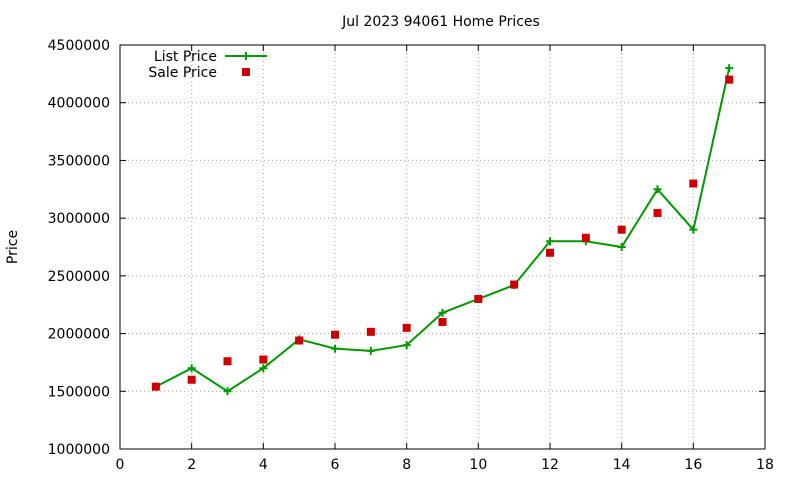  I want to click on legend-label-sale-price: Sale Price, so click(182, 73).